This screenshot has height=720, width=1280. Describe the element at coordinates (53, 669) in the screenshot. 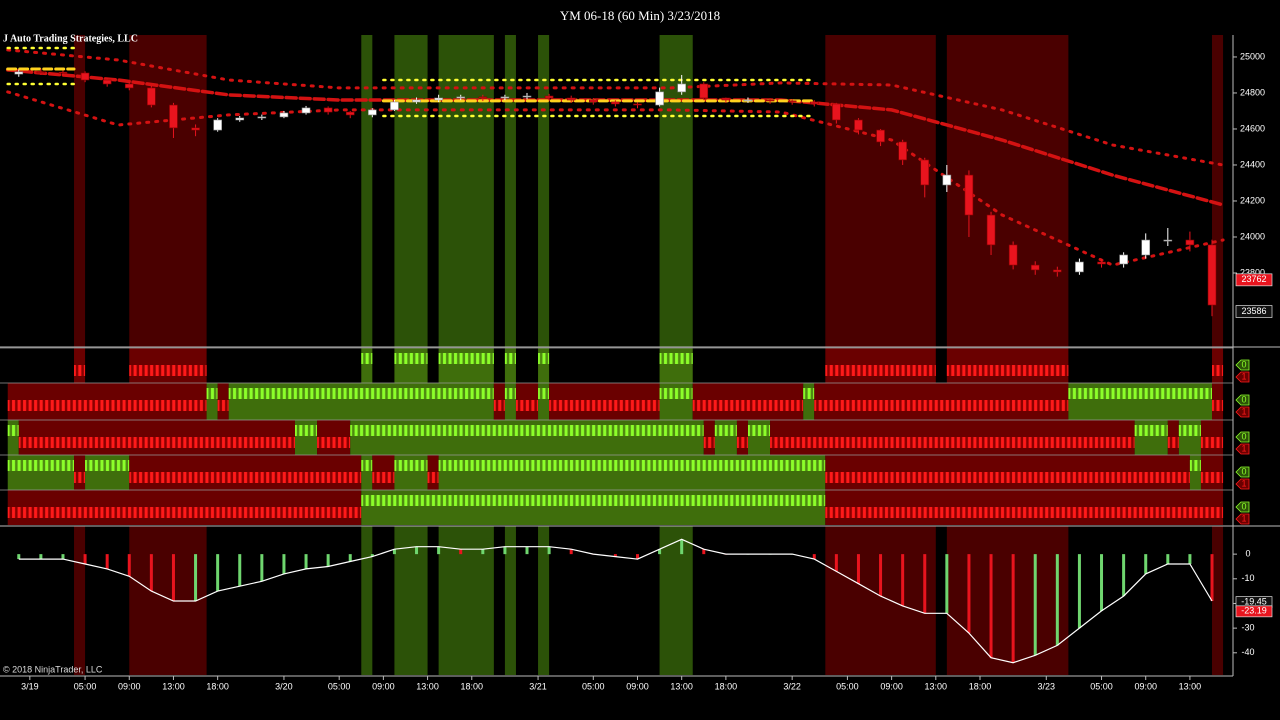

I see `copyright: © 2018 NinjaTrader, LLC` at that location.